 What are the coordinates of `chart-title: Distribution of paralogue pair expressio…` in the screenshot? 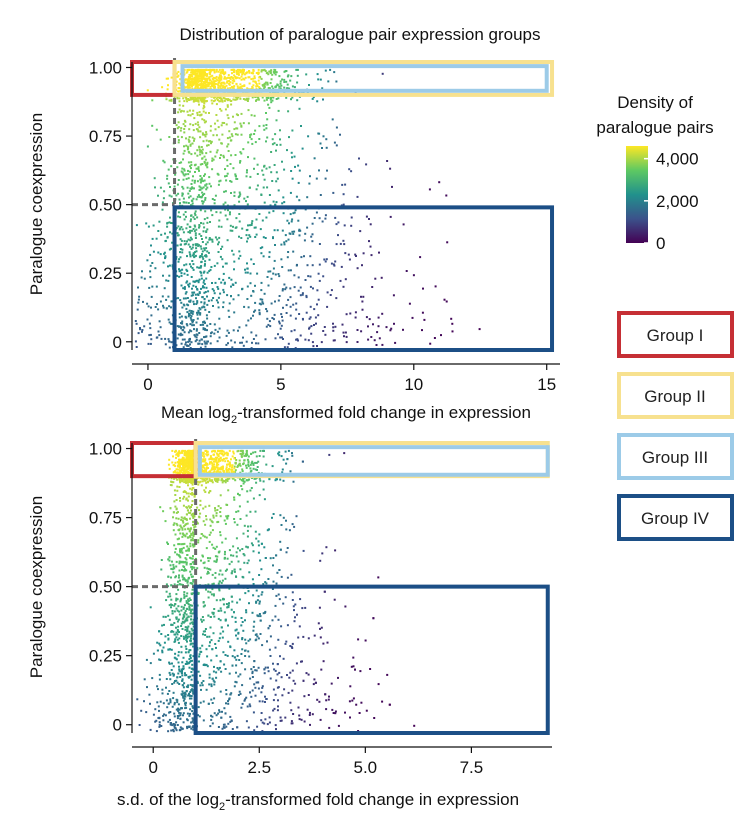 It's located at (360, 34).